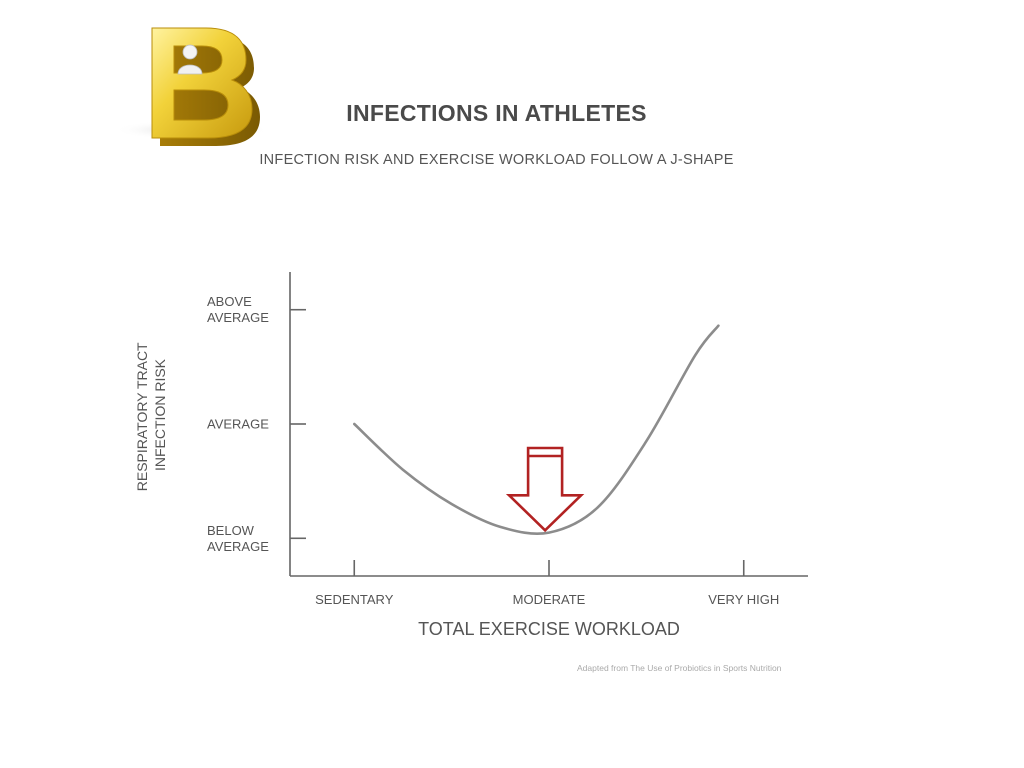  Describe the element at coordinates (142, 416) in the screenshot. I see `y-axis-title-line-1: RESPIRATORY TRACT` at that location.